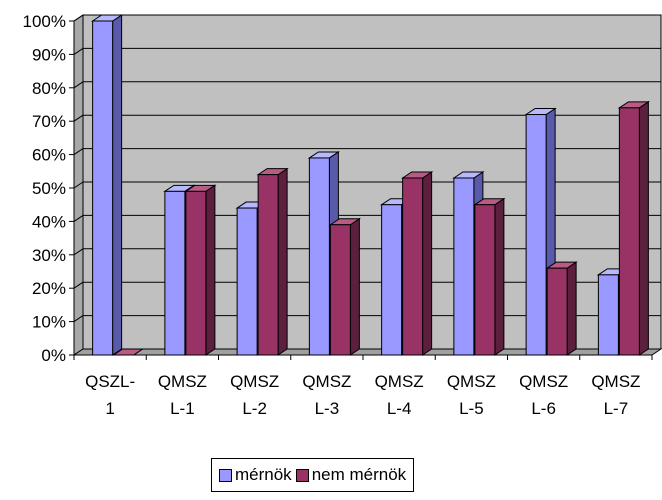 The width and height of the screenshot is (662, 500). I want to click on legend-item-nem-mernok: nem mérnök, so click(351, 475).